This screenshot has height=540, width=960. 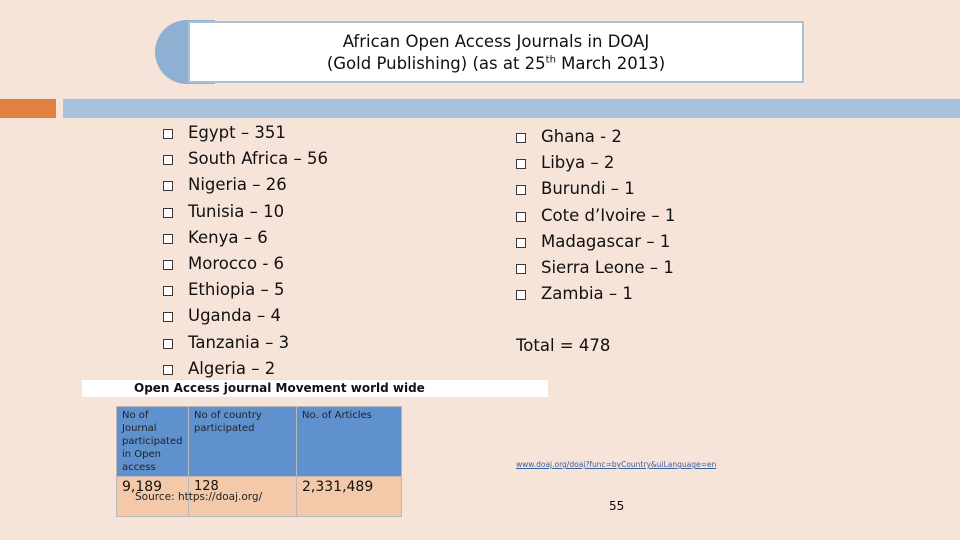 I want to click on list-item: Ghana - 2, so click(x=595, y=137).